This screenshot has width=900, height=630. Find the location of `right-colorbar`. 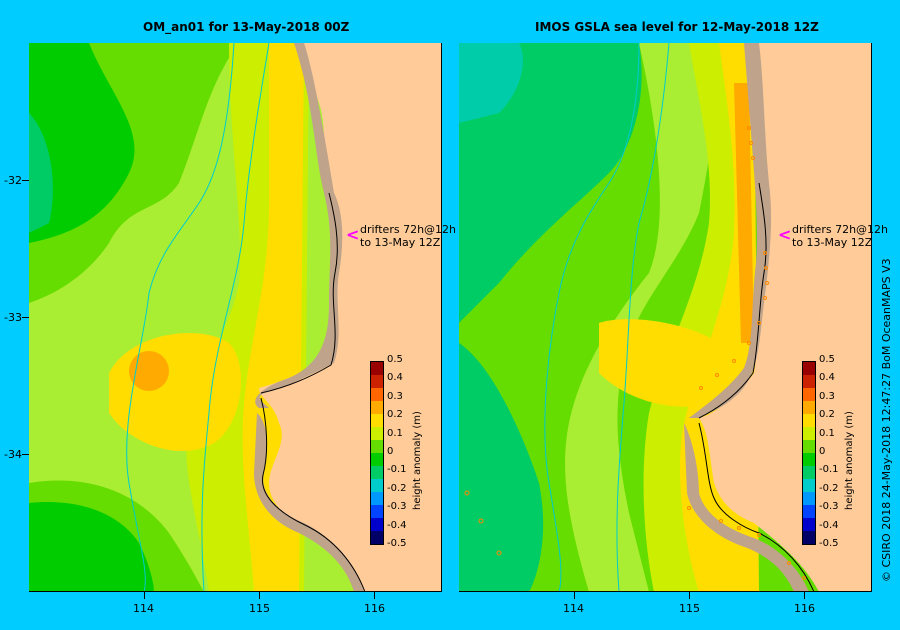

right-colorbar is located at coordinates (809, 453).